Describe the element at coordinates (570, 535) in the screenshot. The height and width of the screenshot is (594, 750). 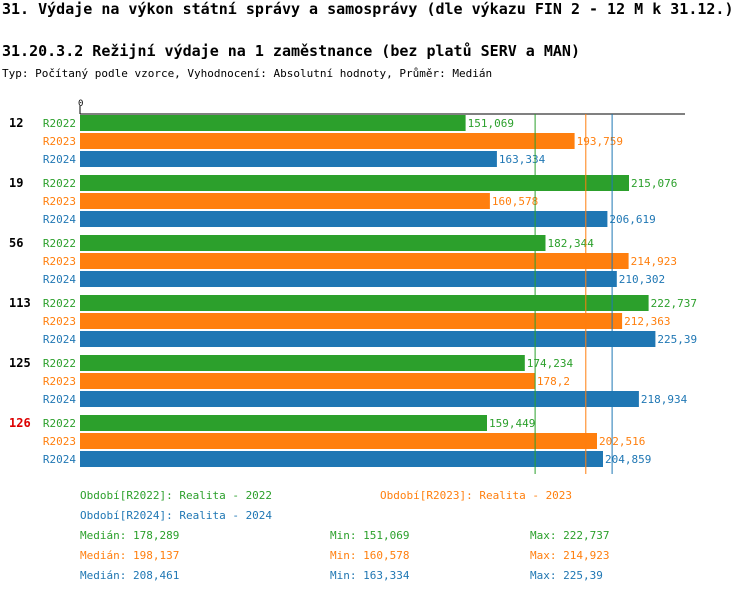
I see `stat-max-r2022: Max: 222,737` at that location.